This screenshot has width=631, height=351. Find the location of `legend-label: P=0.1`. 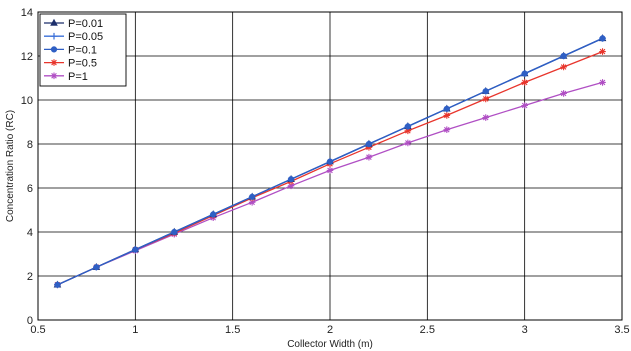

legend-label: P=0.1 is located at coordinates (82, 50).